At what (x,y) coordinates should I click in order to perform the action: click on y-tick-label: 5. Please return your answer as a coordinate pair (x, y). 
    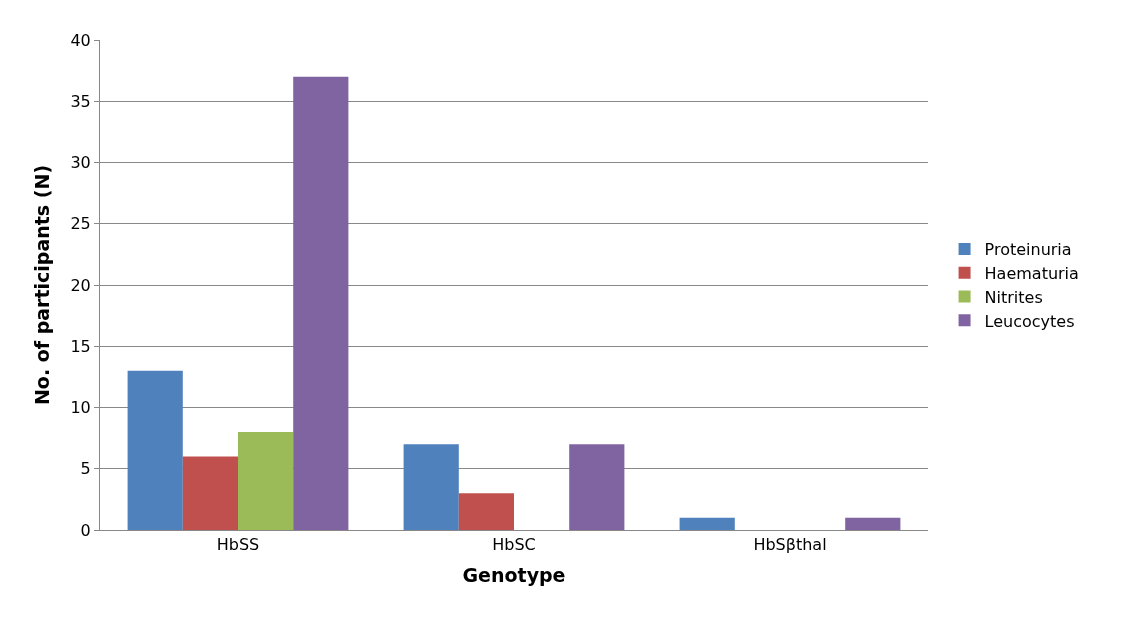
    Looking at the image, I should click on (85, 469).